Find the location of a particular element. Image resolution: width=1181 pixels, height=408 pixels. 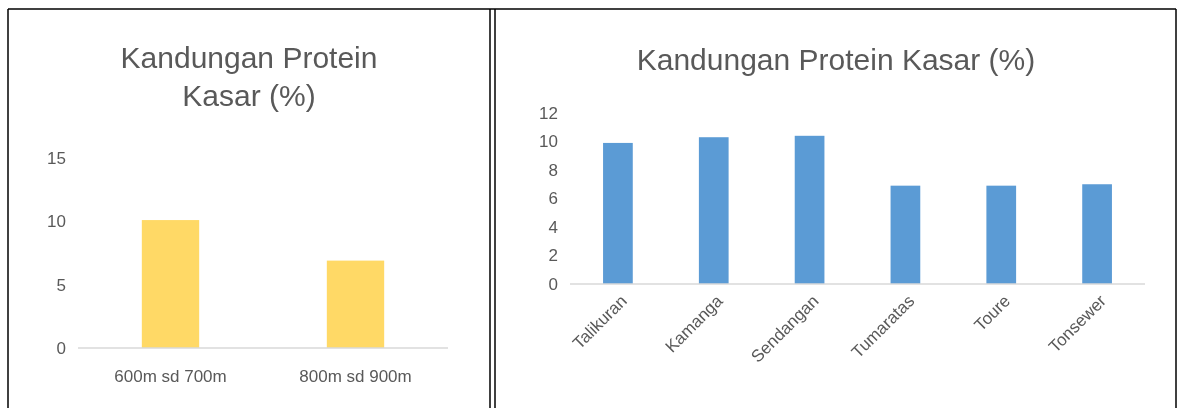

x-tick-label: 800m sd 900m is located at coordinates (355, 376).